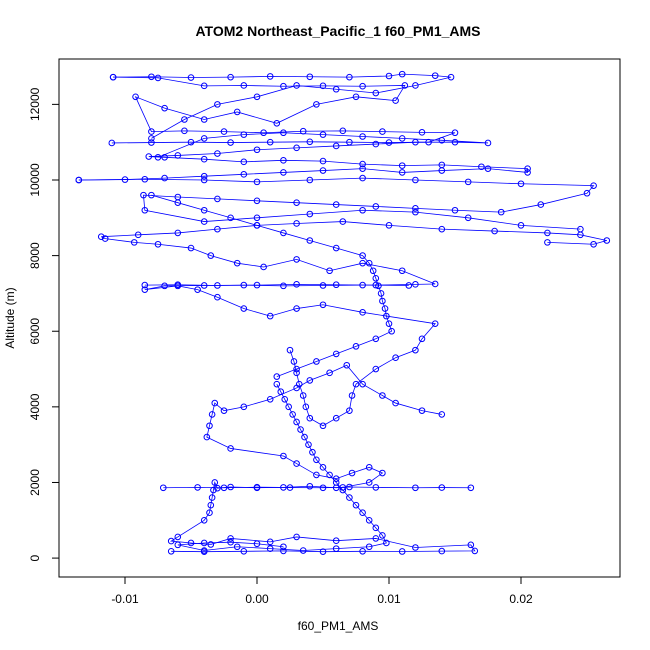  I want to click on y-axis: 0 2000 4000 6000 8000 10000 12000, so click(44, 324).